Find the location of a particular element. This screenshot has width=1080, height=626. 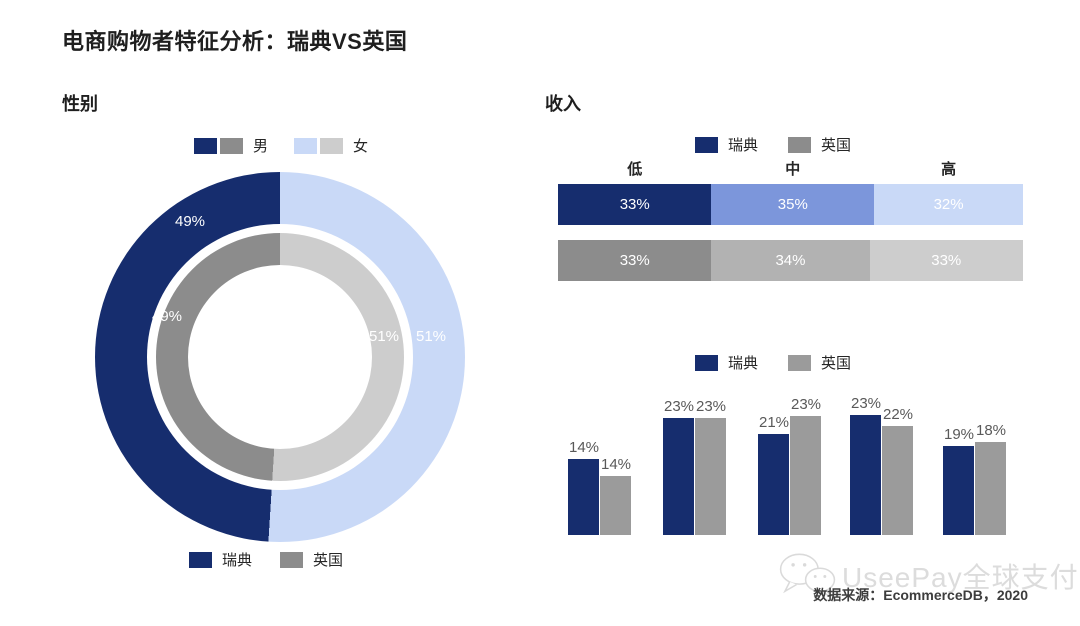

income-stacked-bar-sweden: 33% 35% 32% is located at coordinates (790, 204).